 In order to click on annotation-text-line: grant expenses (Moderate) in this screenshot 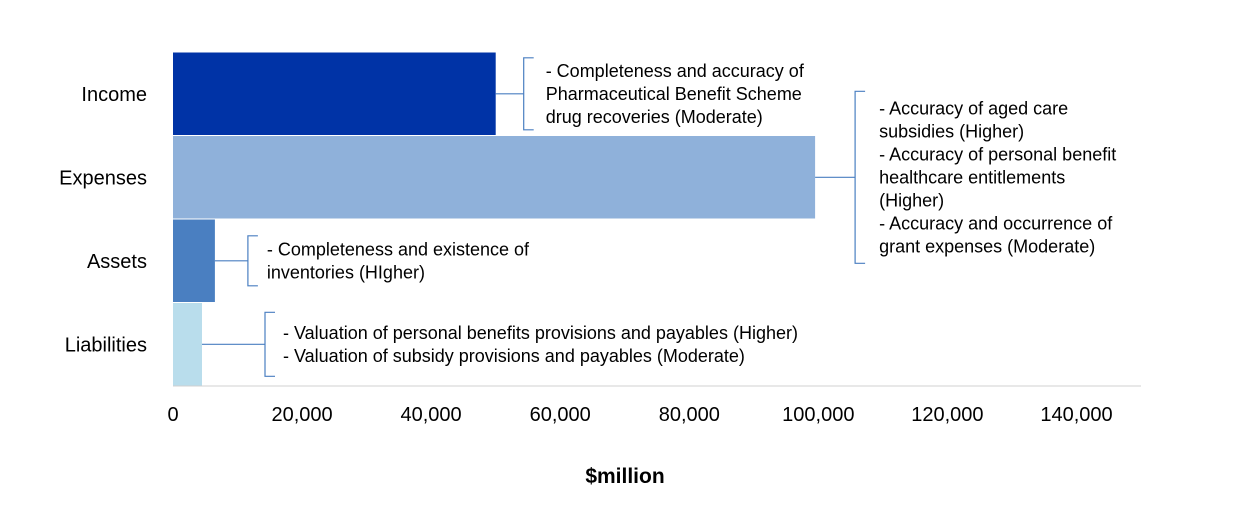, I will do `click(987, 247)`.